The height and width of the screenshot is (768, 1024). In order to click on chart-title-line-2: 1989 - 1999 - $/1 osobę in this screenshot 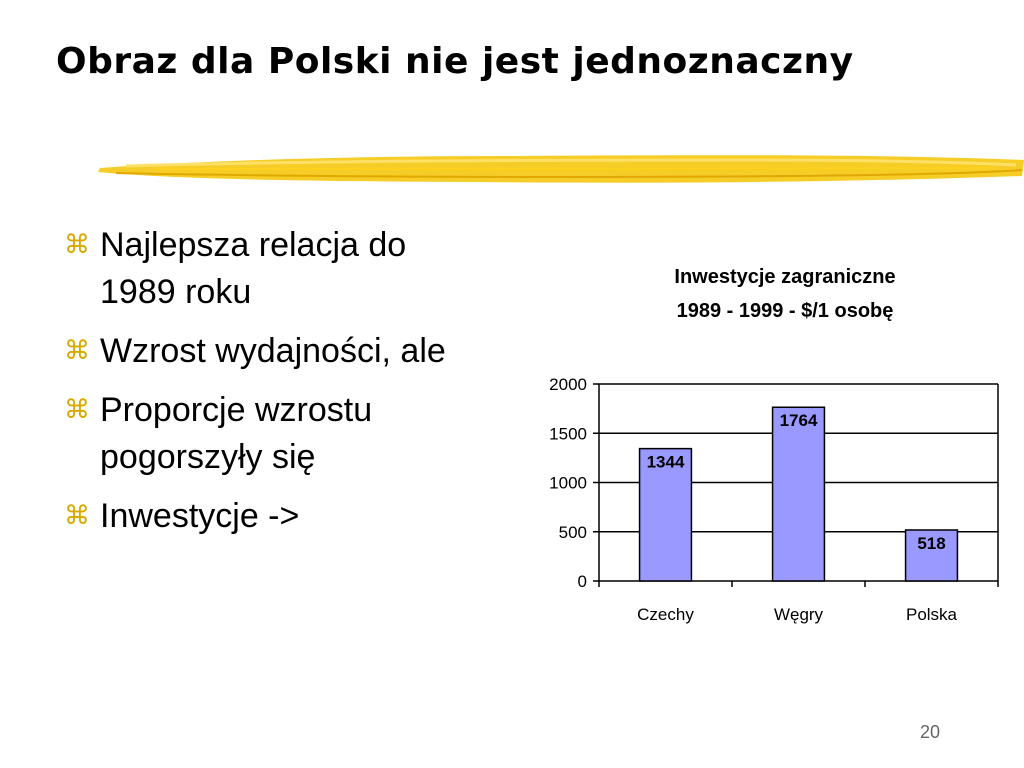, I will do `click(785, 311)`.